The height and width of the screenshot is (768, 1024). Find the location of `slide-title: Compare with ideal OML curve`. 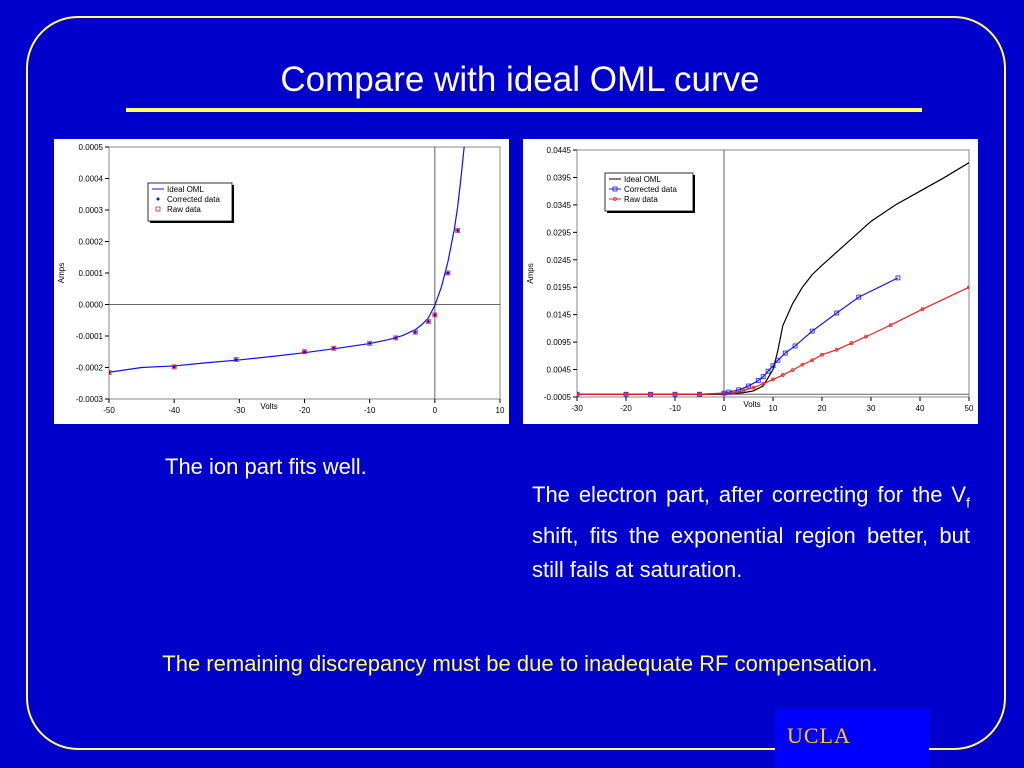

slide-title: Compare with ideal OML curve is located at coordinates (520, 79).